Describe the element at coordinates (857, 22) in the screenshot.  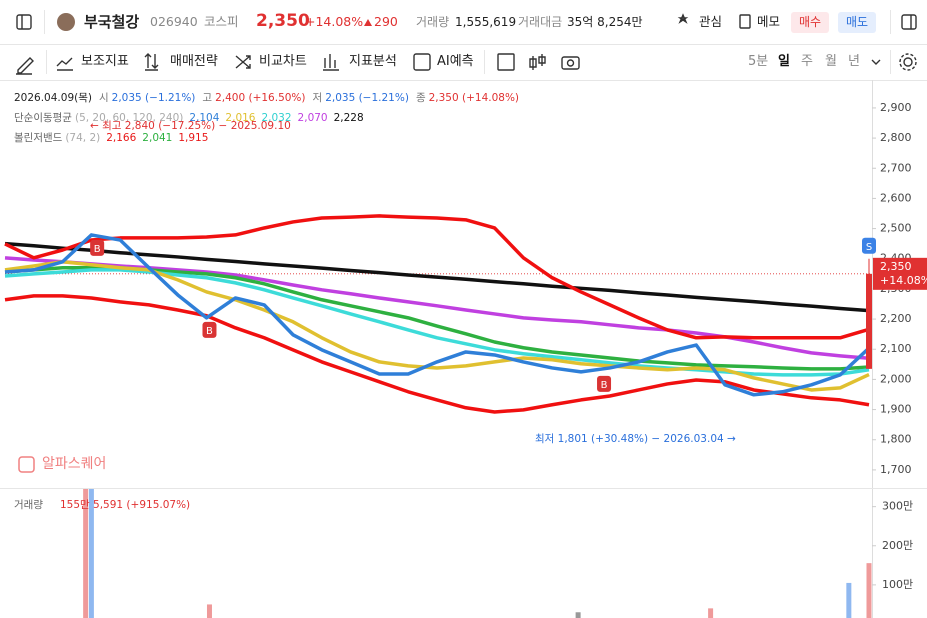
I see `sell-button: 매도` at that location.